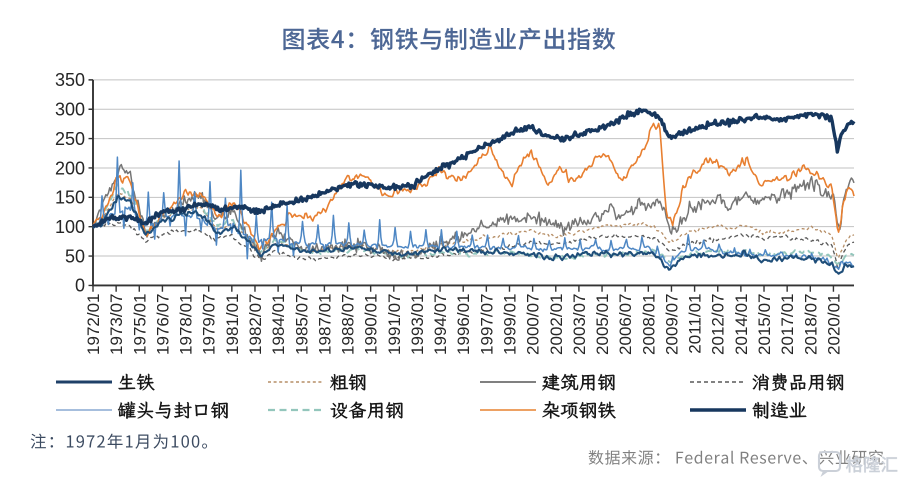 The height and width of the screenshot is (489, 900). What do you see at coordinates (833, 324) in the screenshot?
I see `svg-text: 2020/01` at bounding box center [833, 324].